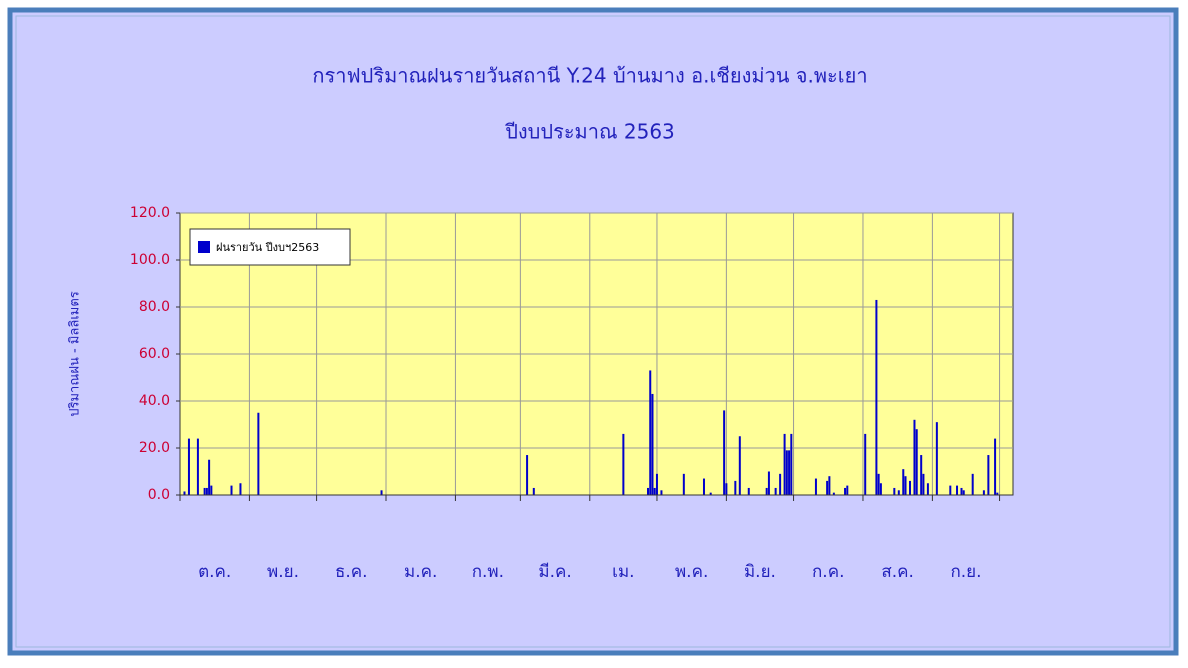 This screenshot has width=1188, height=668. What do you see at coordinates (214, 572) in the screenshot?
I see `x-tick-label: ต.ค.` at bounding box center [214, 572].